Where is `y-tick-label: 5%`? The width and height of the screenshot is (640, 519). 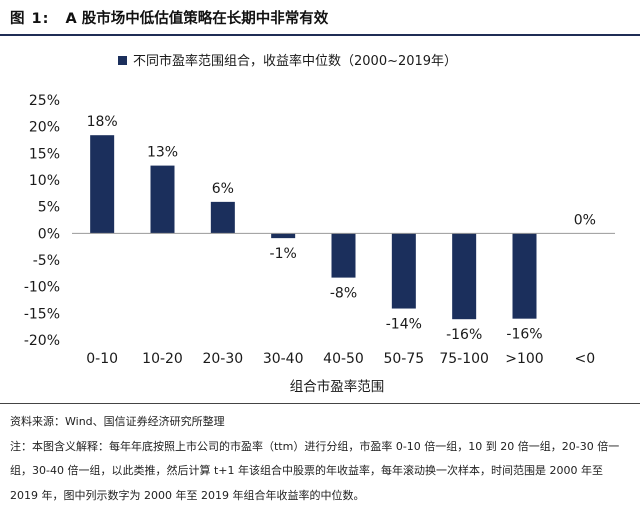 y-tick-label: 5% is located at coordinates (49, 208).